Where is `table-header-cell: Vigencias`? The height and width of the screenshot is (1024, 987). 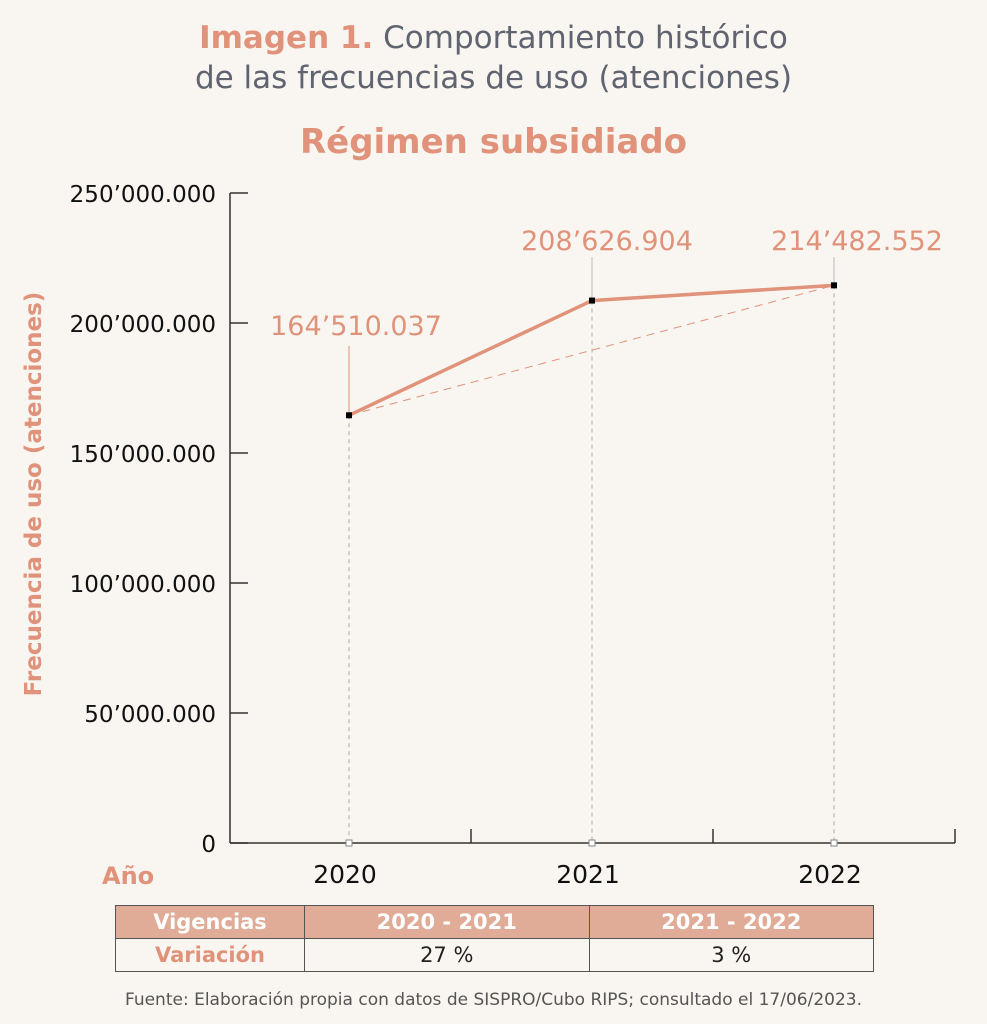
table-header-cell: Vigencias is located at coordinates (210, 922).